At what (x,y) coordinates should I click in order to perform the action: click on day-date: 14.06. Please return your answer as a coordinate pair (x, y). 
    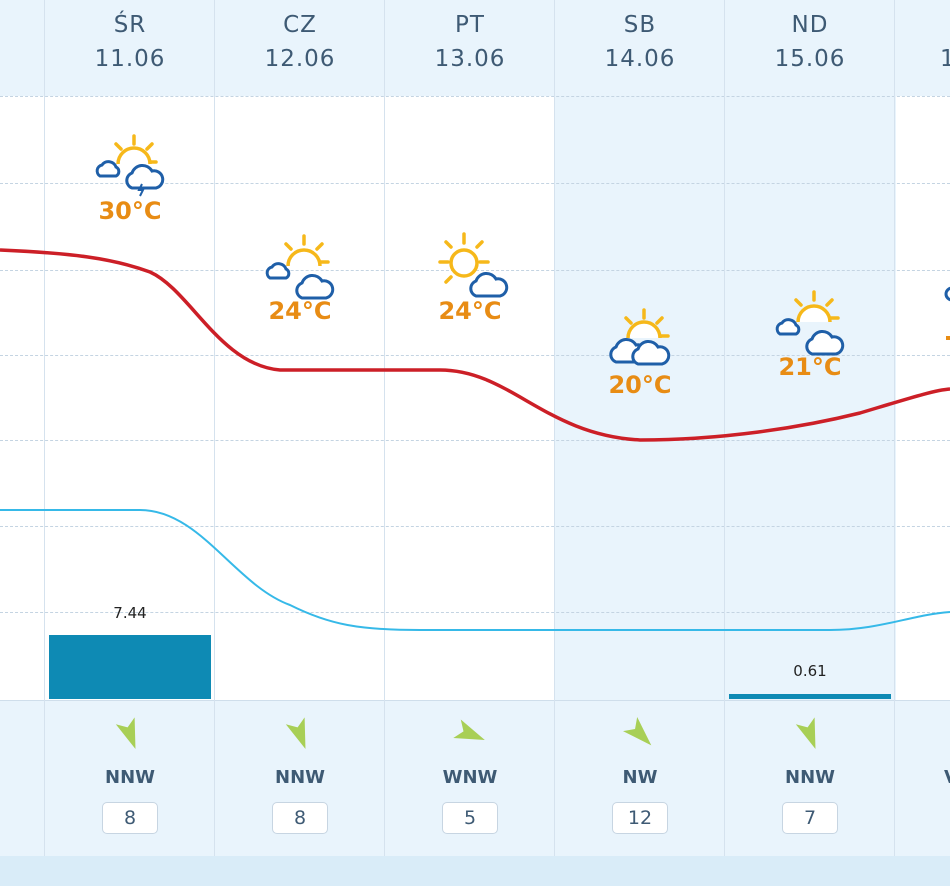
    Looking at the image, I should click on (640, 59).